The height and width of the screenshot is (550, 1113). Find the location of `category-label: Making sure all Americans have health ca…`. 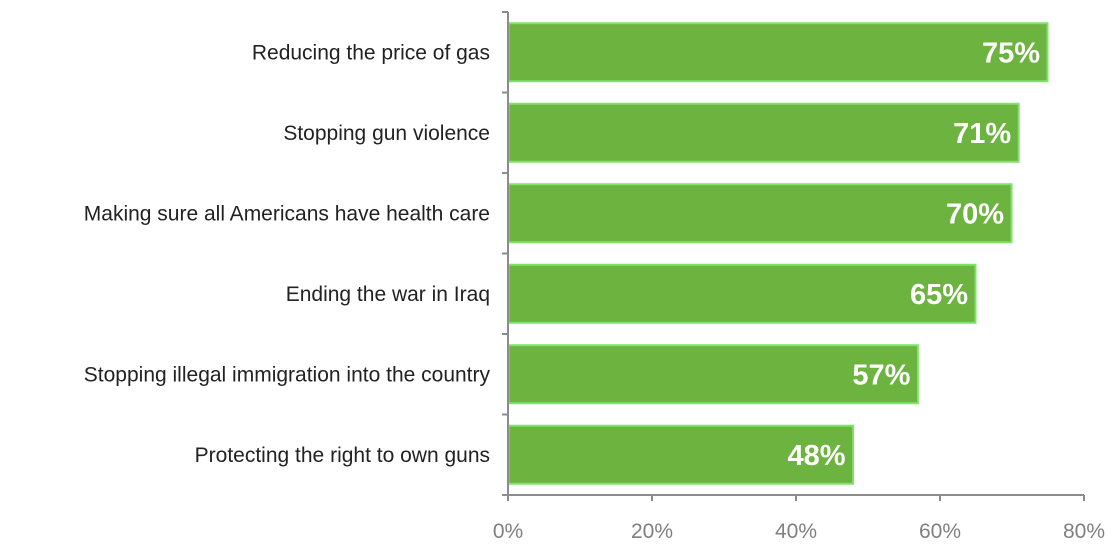

category-label: Making sure all Americans have health ca… is located at coordinates (287, 213).